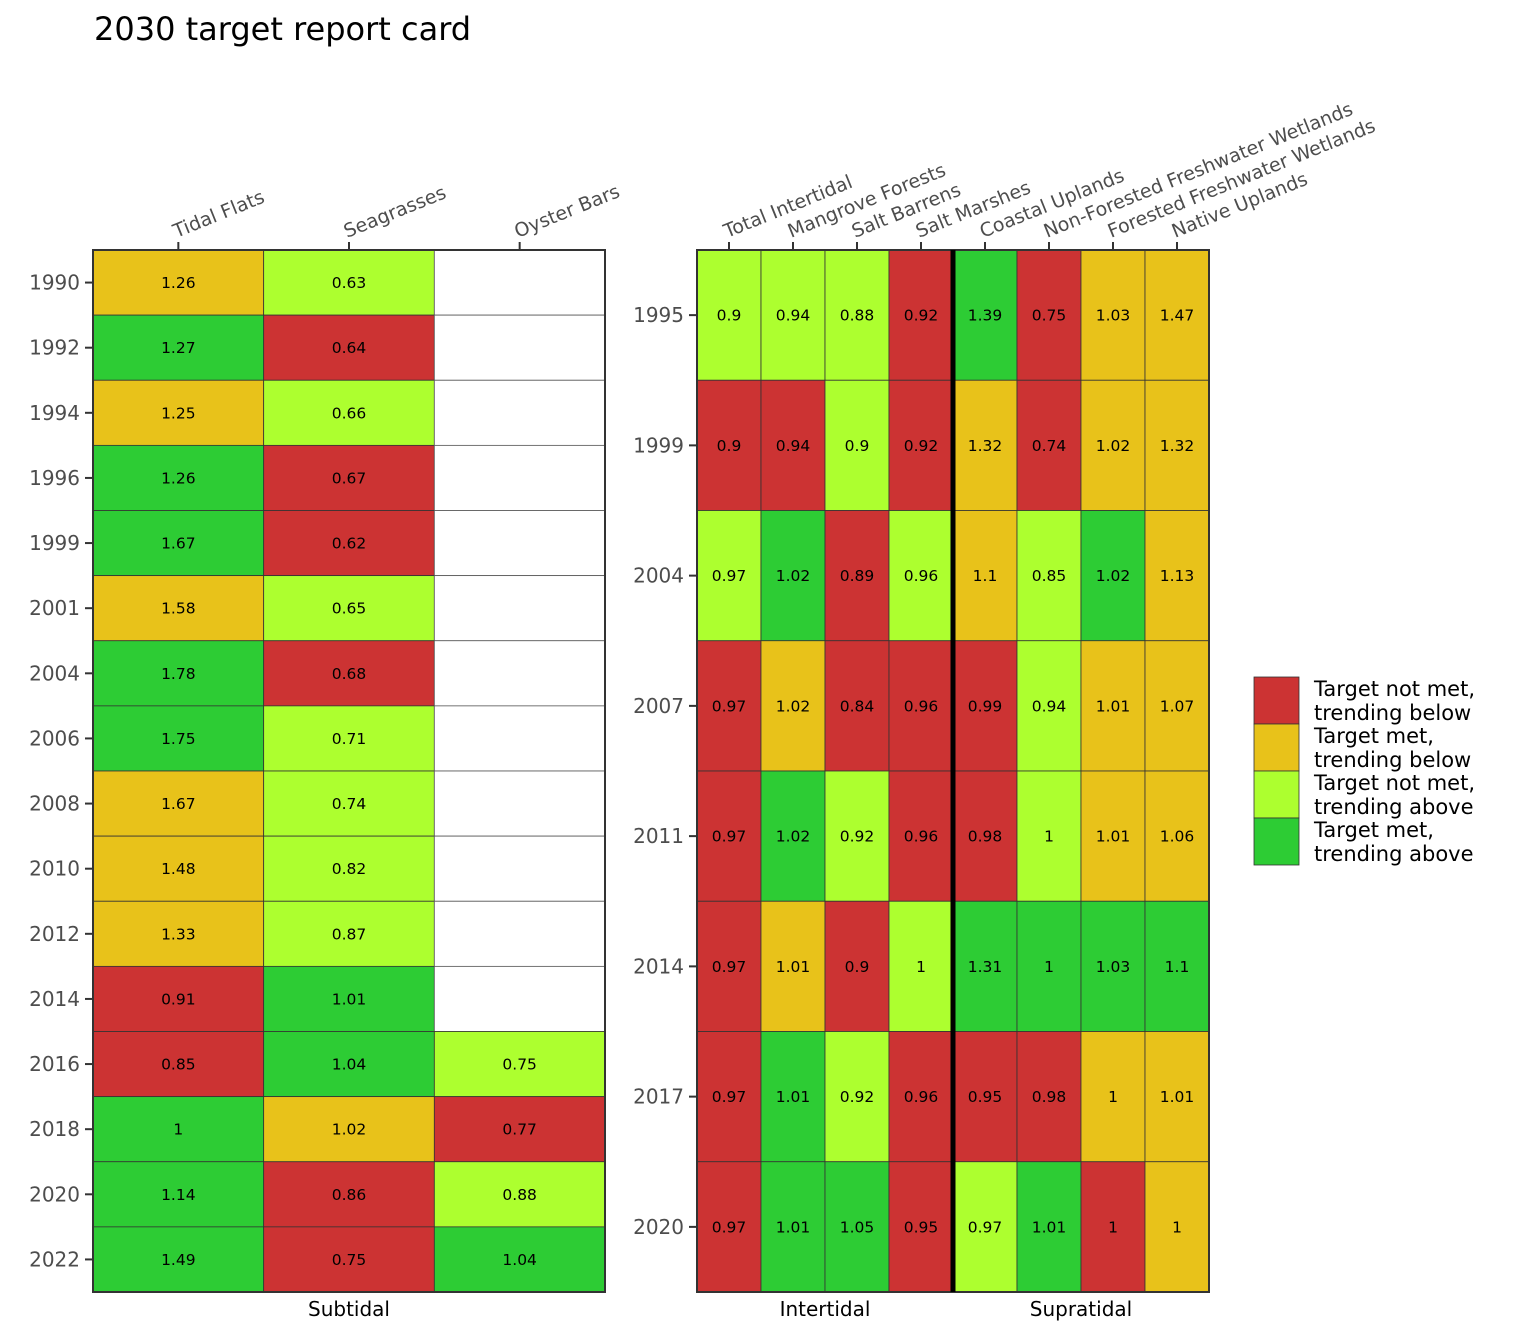 This screenshot has height=1344, width=1536. Describe the element at coordinates (54, 934) in the screenshot. I see `row-label-2012: 2012` at that location.